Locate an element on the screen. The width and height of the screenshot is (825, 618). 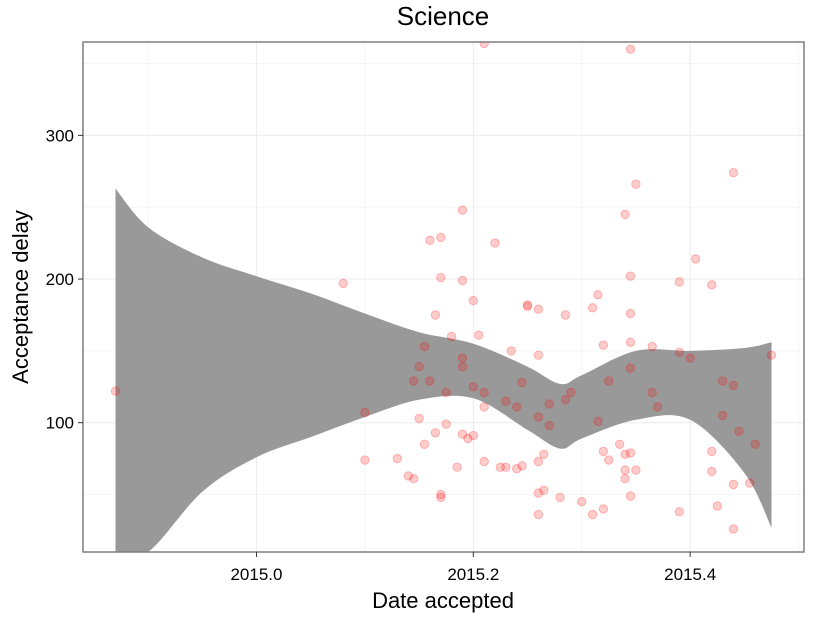
x-axis-title: Date accepted is located at coordinates (443, 600).